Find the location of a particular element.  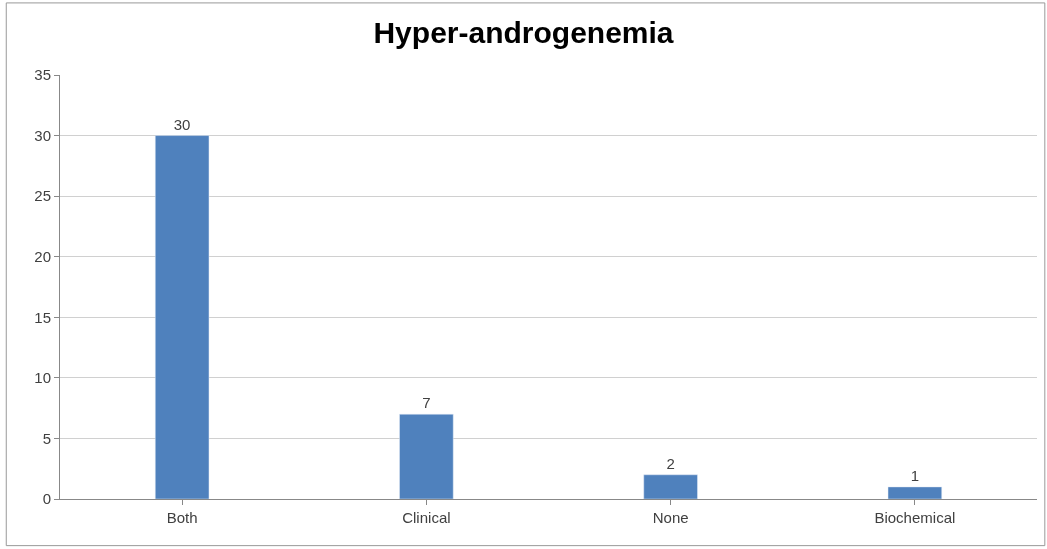

data-label: 7 is located at coordinates (426, 403).